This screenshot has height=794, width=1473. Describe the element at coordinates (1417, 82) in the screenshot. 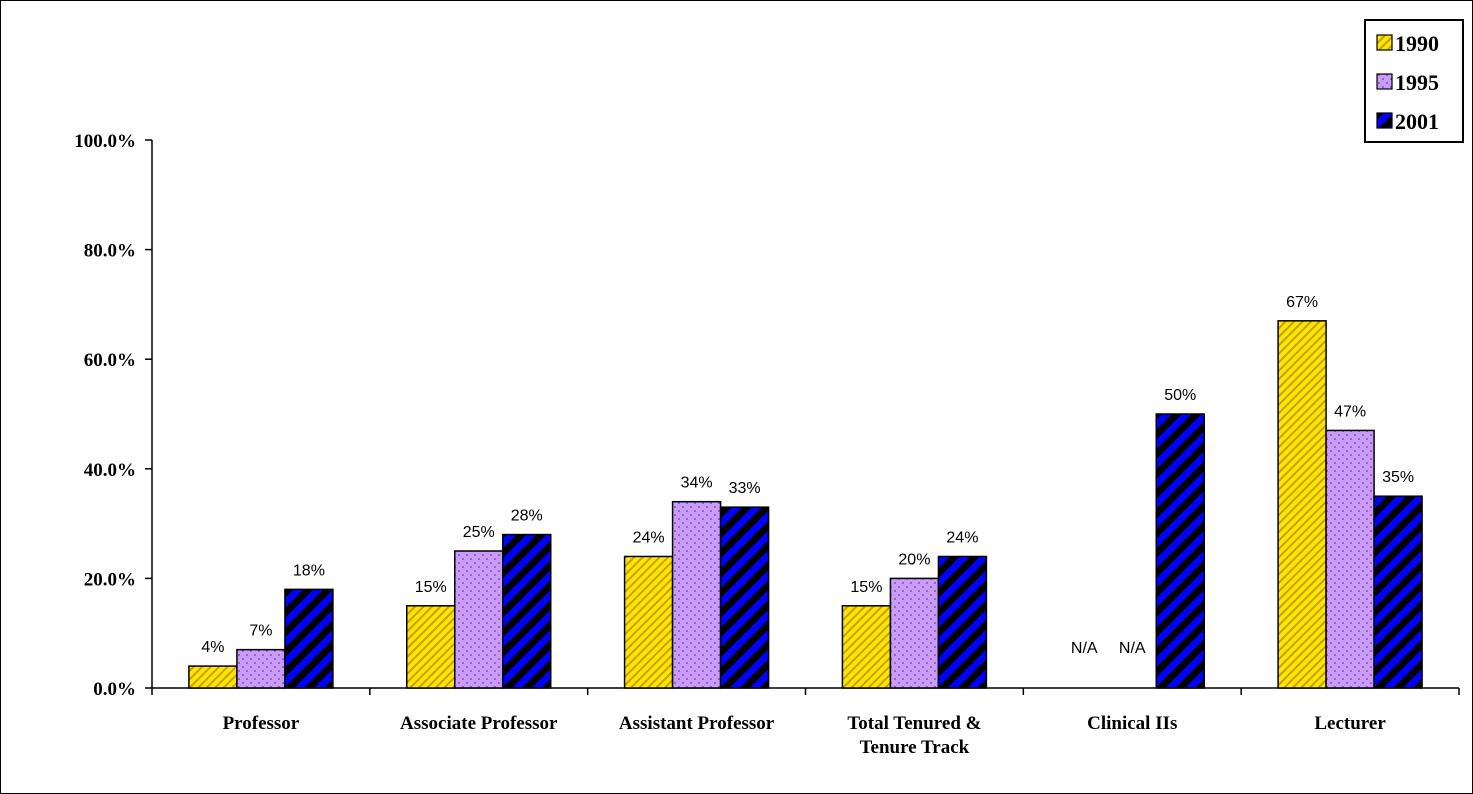

I see `legend-label: 1995` at that location.